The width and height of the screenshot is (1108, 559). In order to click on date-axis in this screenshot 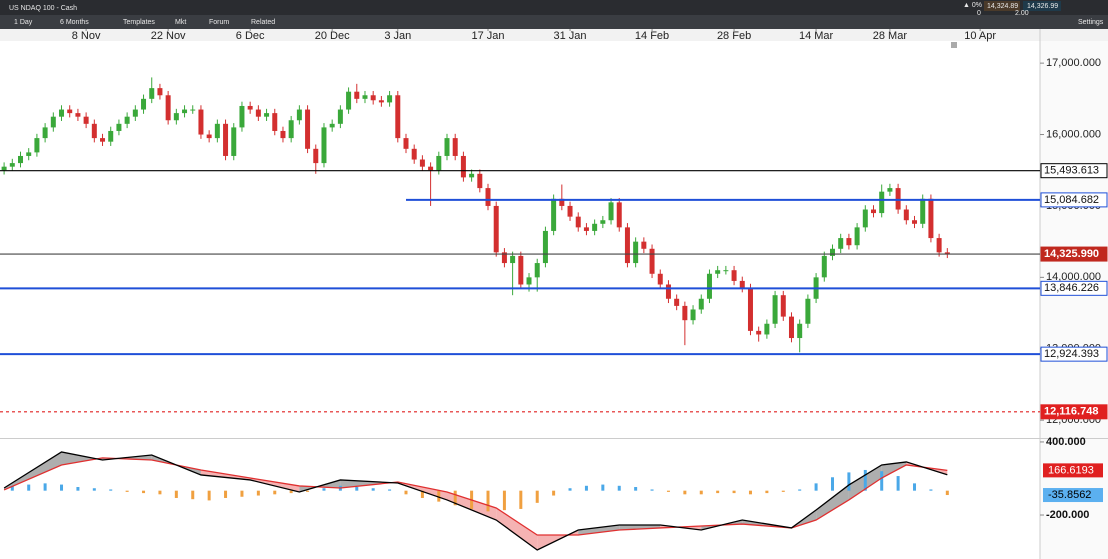, I will do `click(554, 35)`.